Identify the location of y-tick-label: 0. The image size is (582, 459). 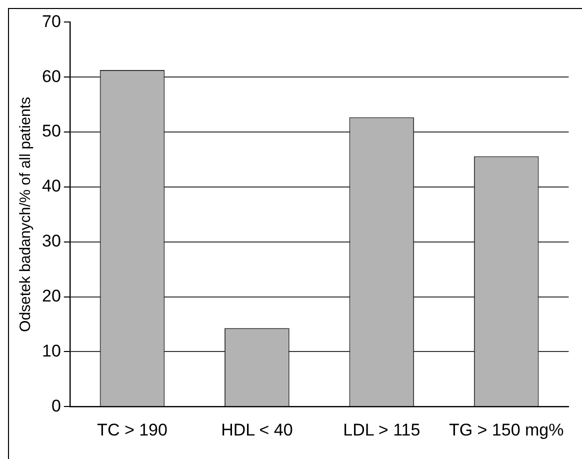
(56, 406).